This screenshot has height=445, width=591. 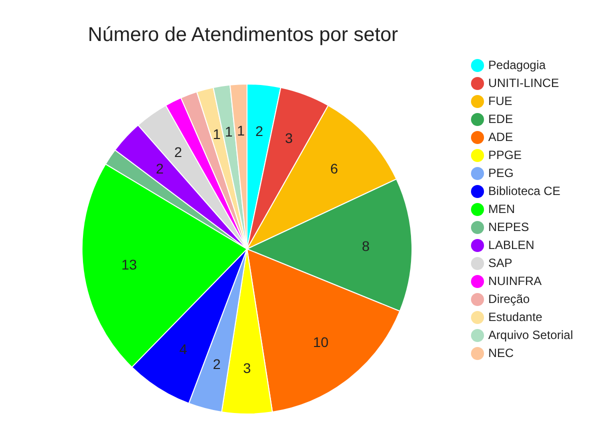 I want to click on legend-label: MEN, so click(x=501, y=209).